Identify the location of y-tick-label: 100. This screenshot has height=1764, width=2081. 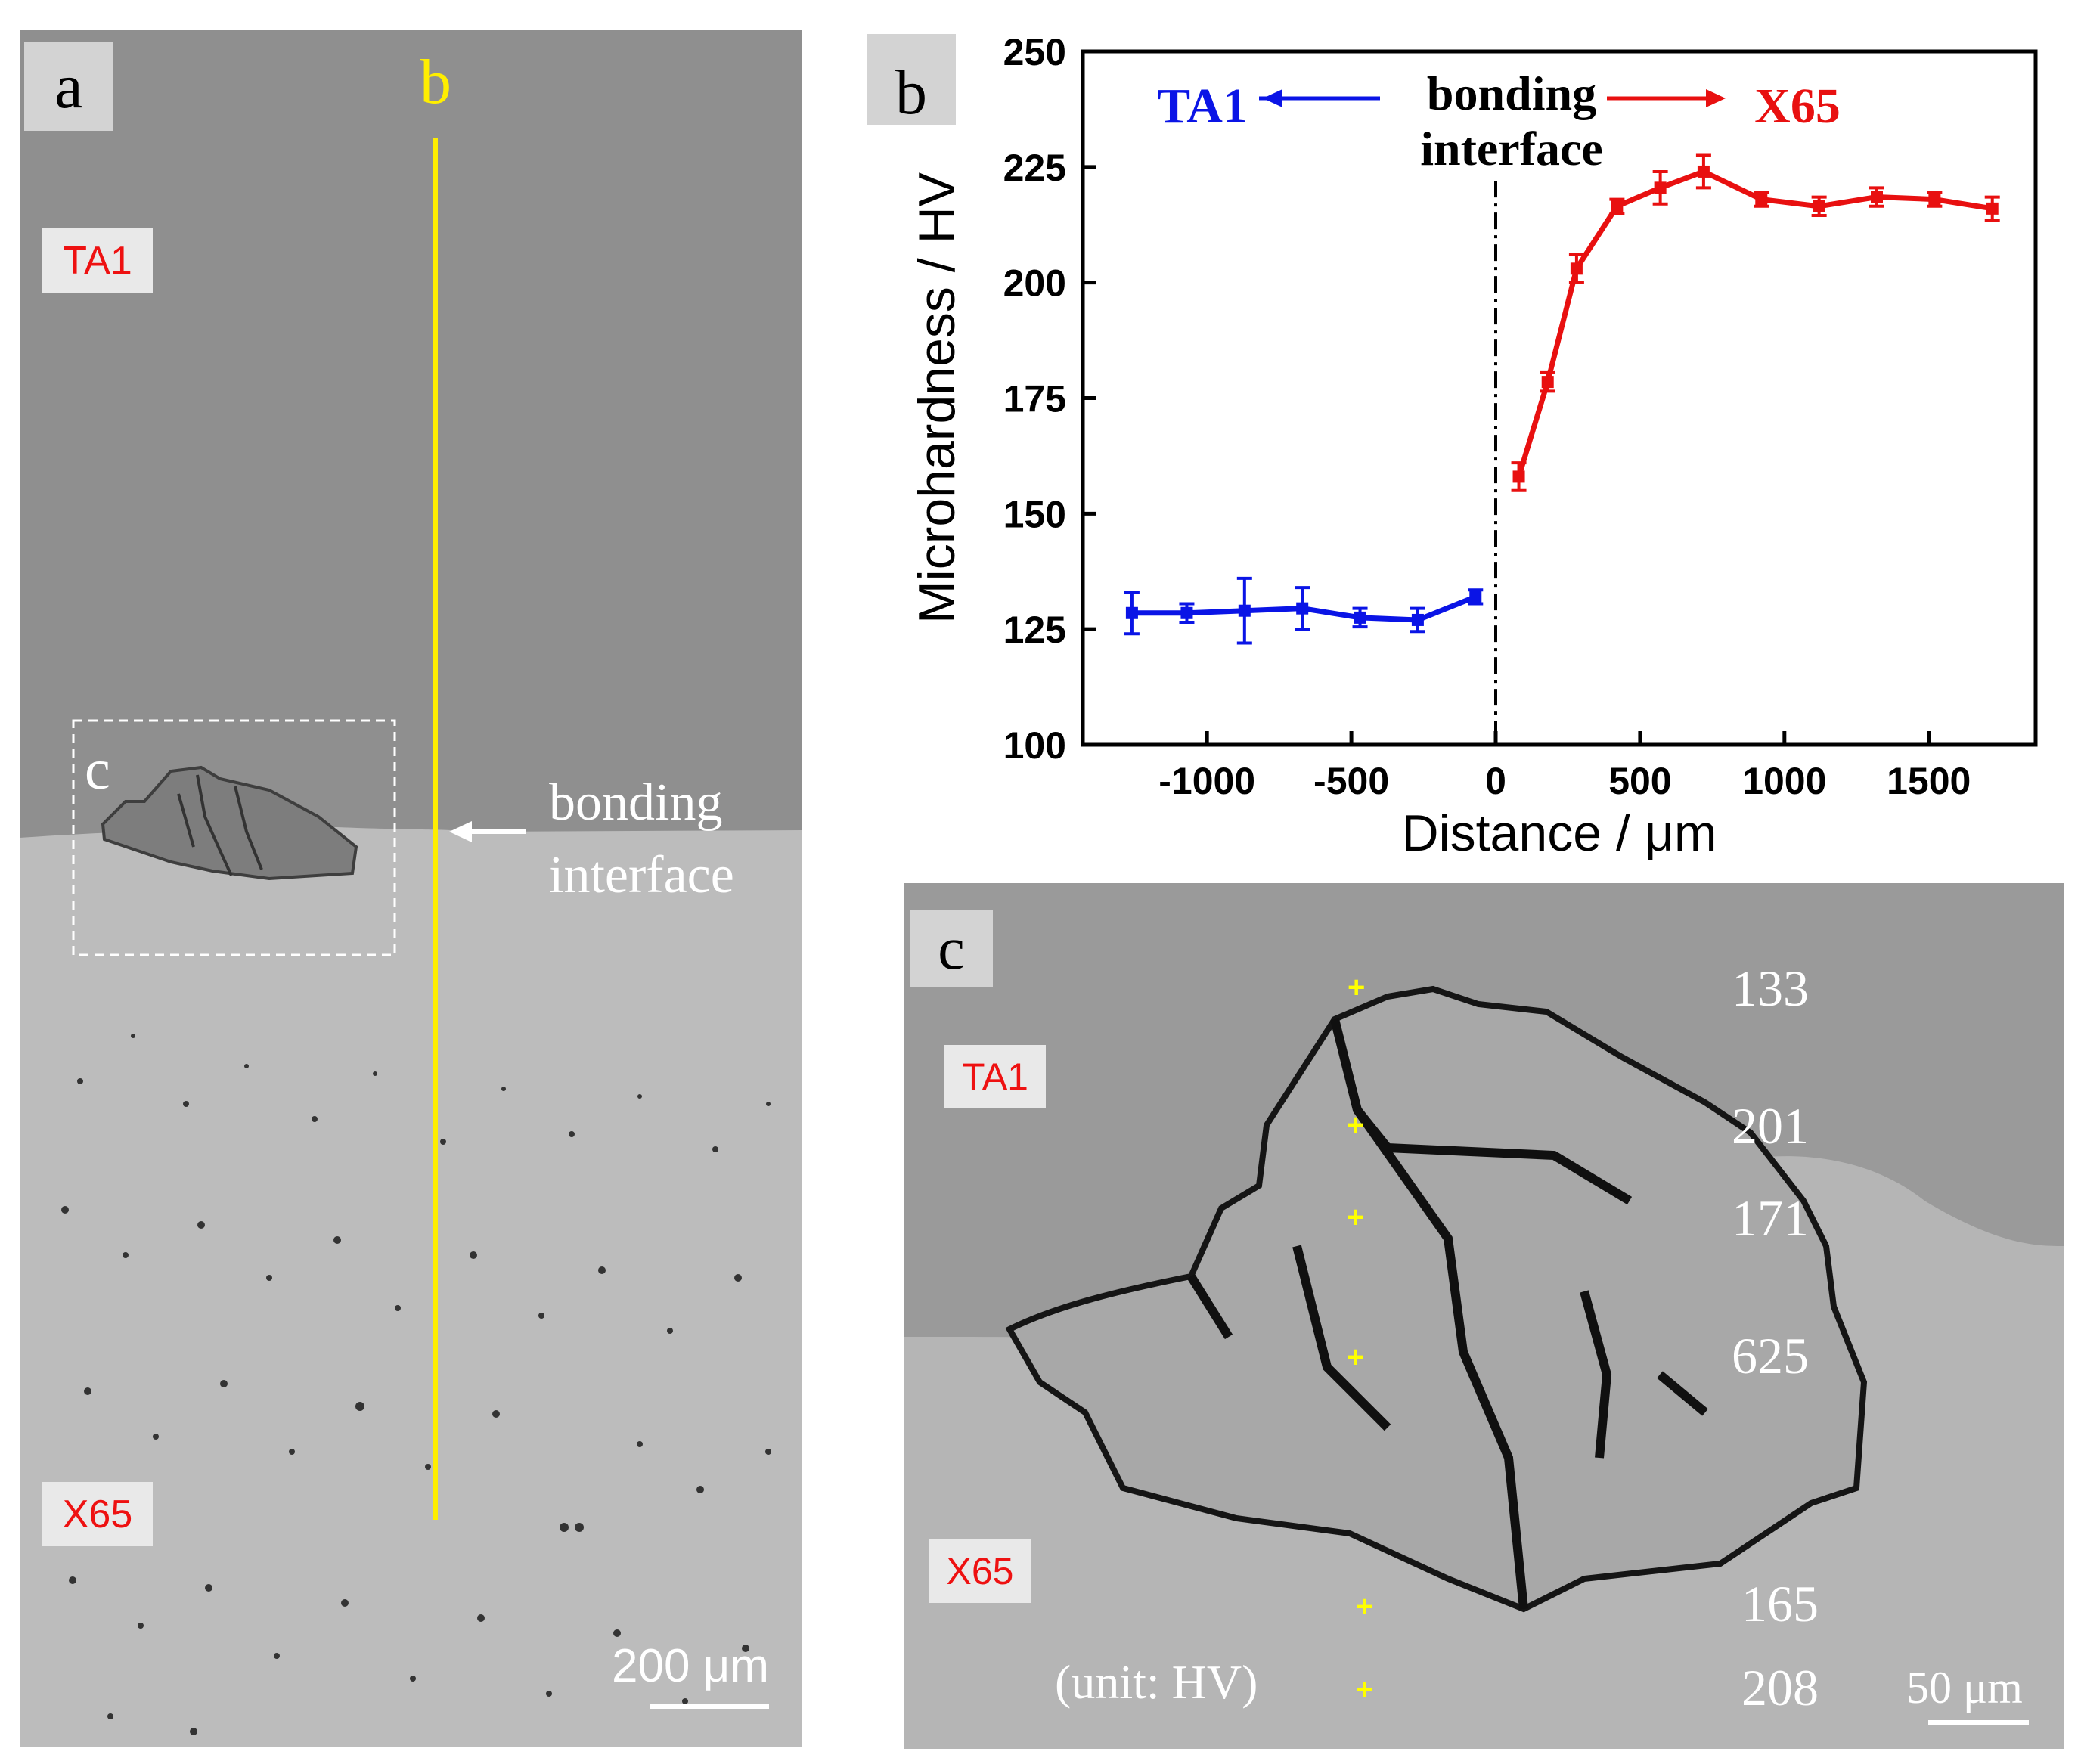
(1034, 745).